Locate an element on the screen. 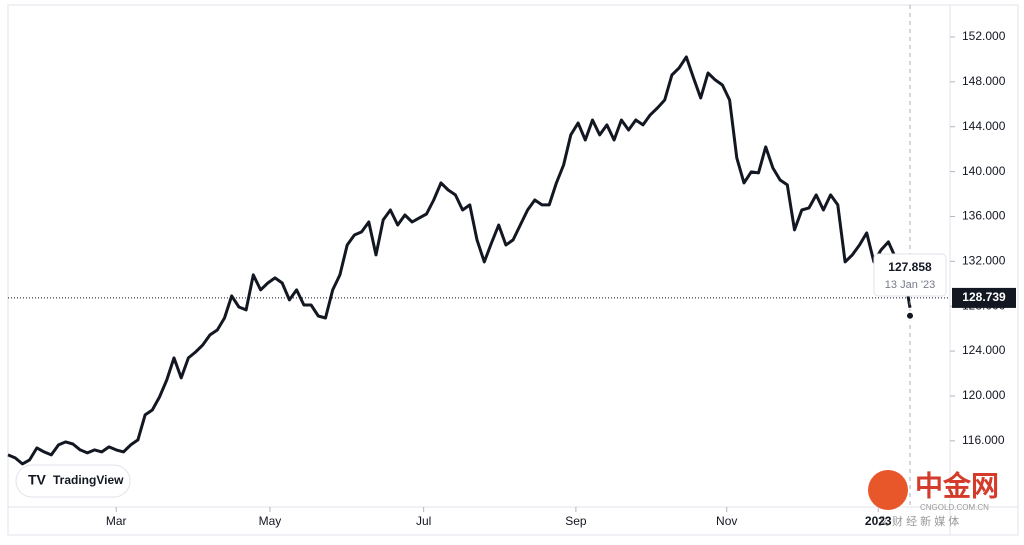  y-tick-label: 152.000 is located at coordinates (984, 36).